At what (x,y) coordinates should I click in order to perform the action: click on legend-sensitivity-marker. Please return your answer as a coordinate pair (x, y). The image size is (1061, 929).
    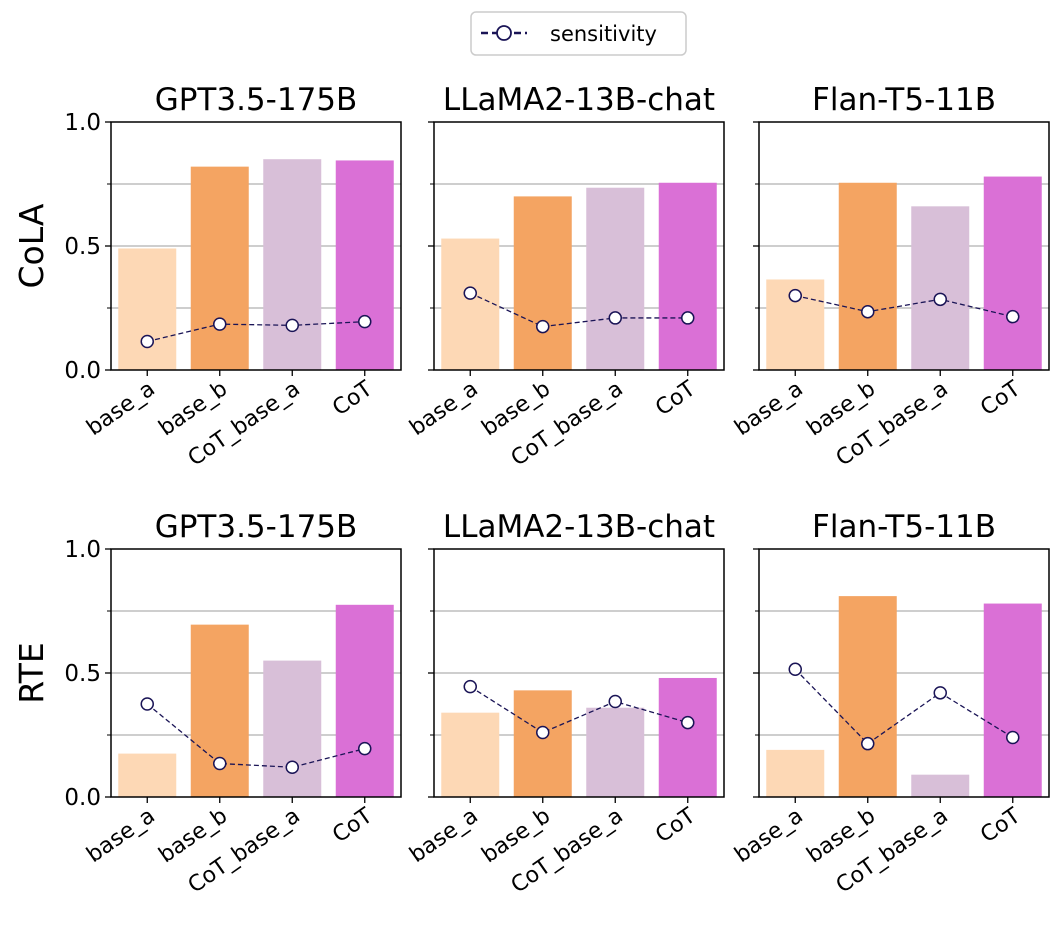
    Looking at the image, I should click on (504, 33).